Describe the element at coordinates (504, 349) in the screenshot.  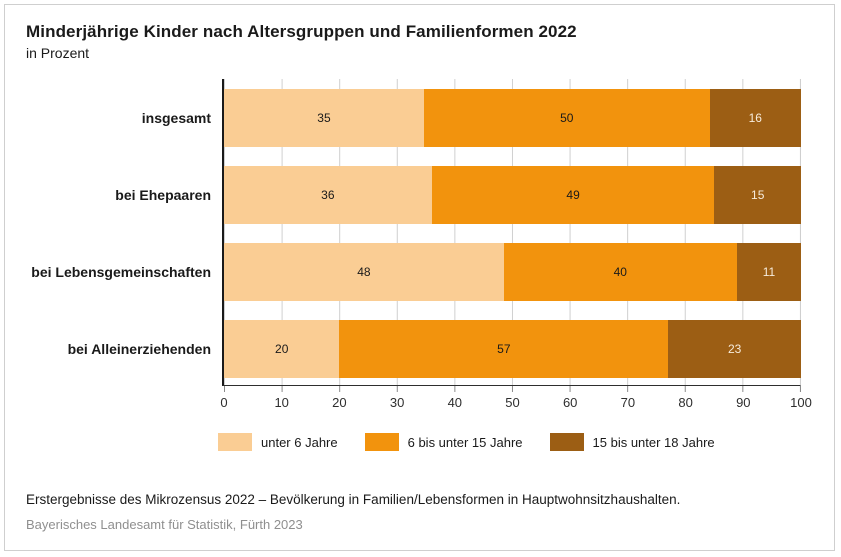
I see `bar-segment: 57` at that location.